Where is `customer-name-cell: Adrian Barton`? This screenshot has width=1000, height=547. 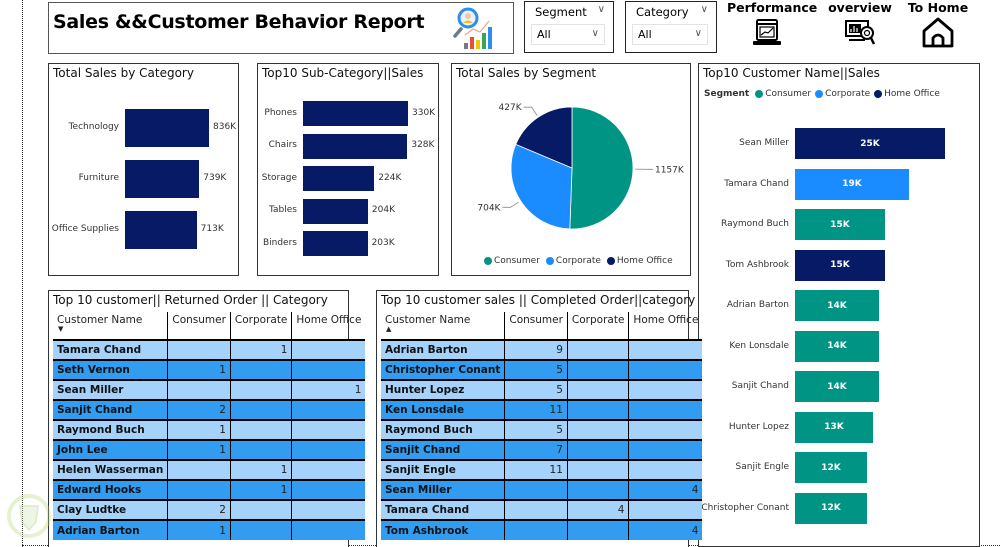 customer-name-cell: Adrian Barton is located at coordinates (111, 529).